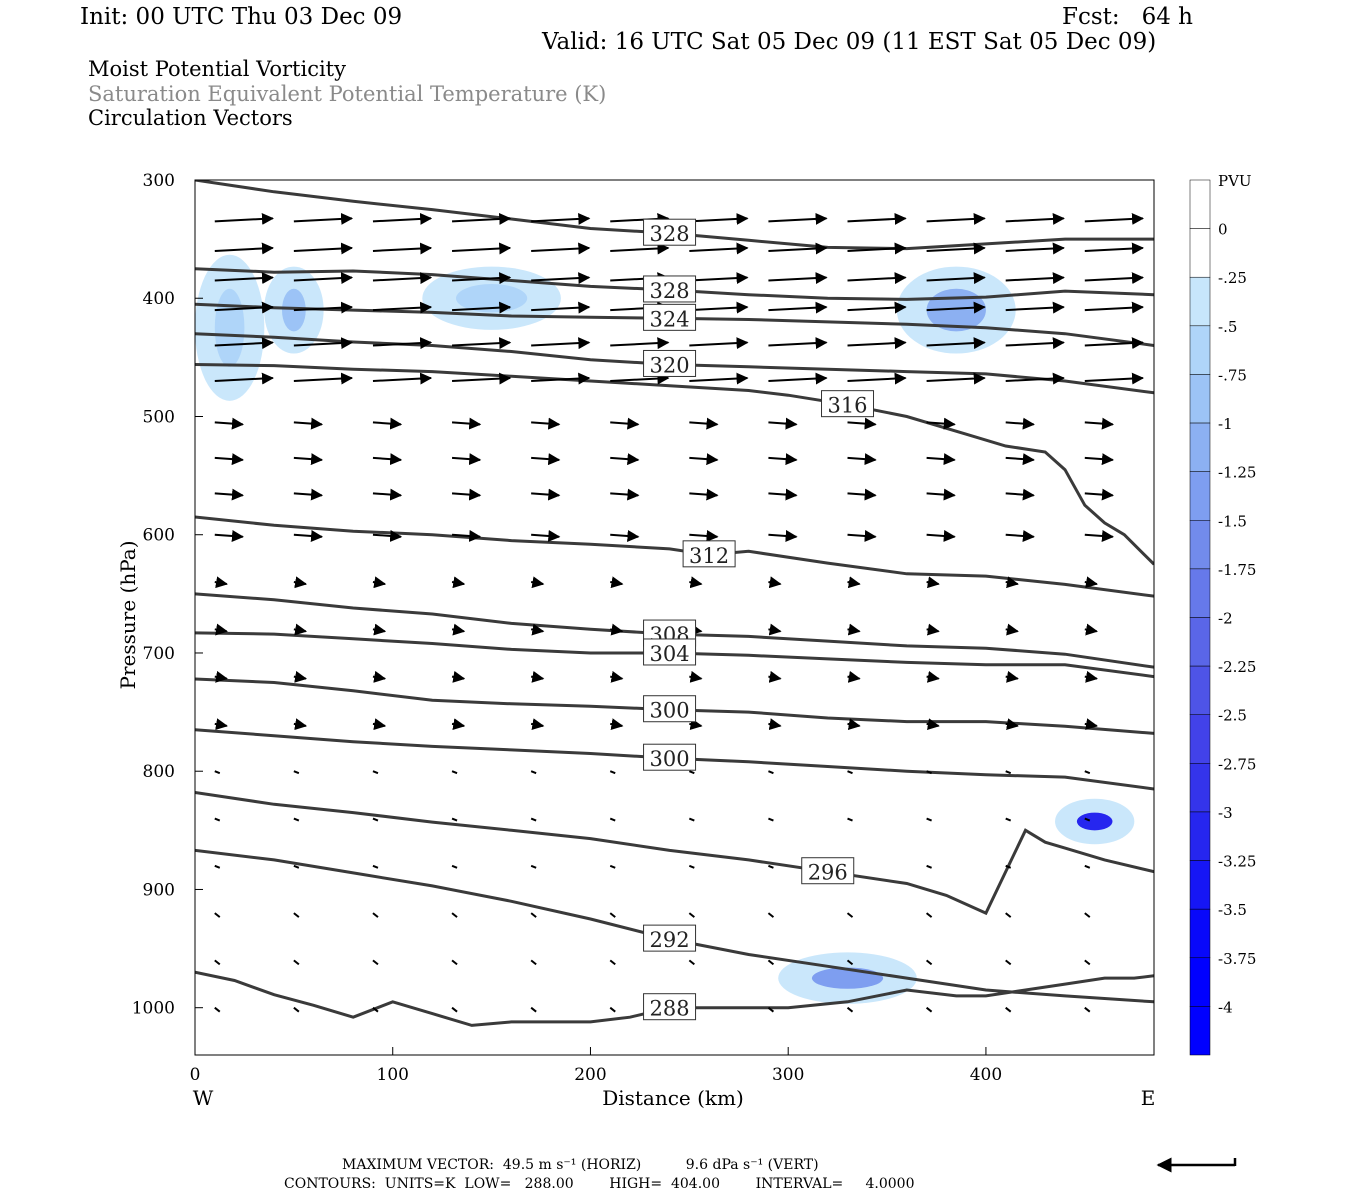 Image resolution: width=1350 pixels, height=1200 pixels. What do you see at coordinates (128, 615) in the screenshot?
I see `y-axis-label: Pressure (hPa)` at bounding box center [128, 615].